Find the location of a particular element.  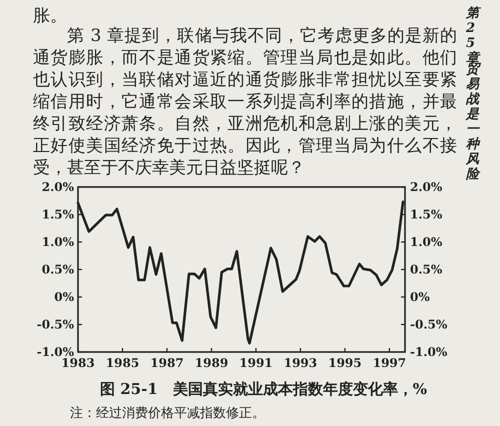

text: 注：经过消费价格平减指数修正。 is located at coordinates (167, 413).